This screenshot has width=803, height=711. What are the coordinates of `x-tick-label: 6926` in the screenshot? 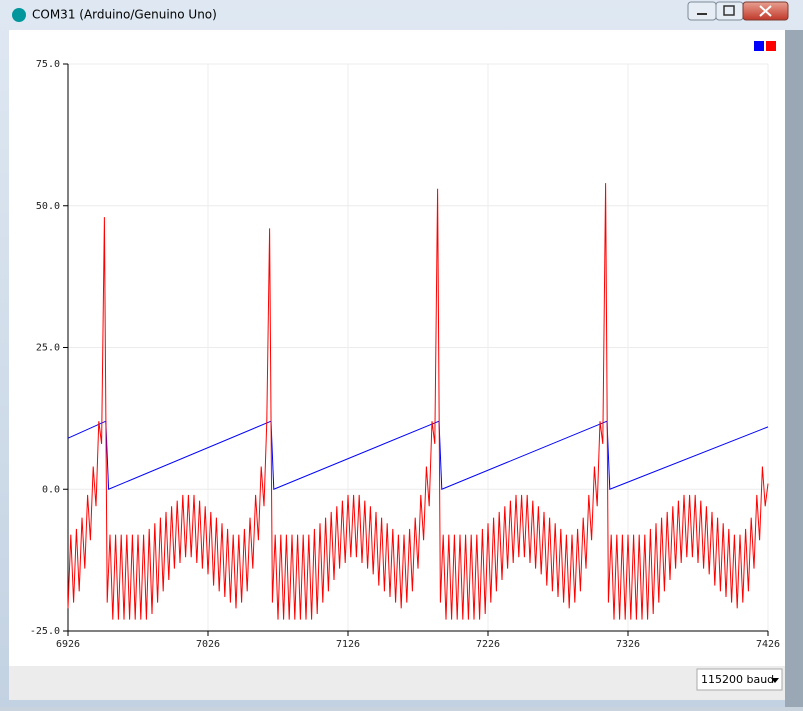 It's located at (68, 644).